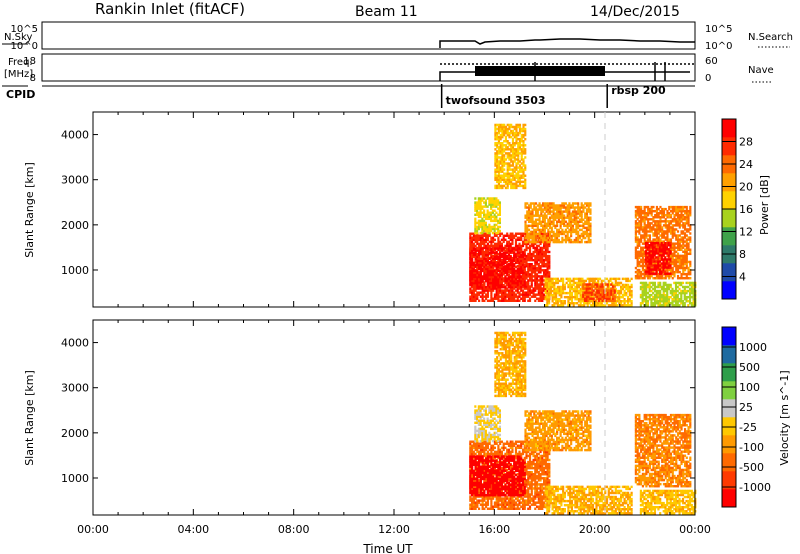  Describe the element at coordinates (742, 277) in the screenshot. I see `colorbar-tick-label: 4` at that location.